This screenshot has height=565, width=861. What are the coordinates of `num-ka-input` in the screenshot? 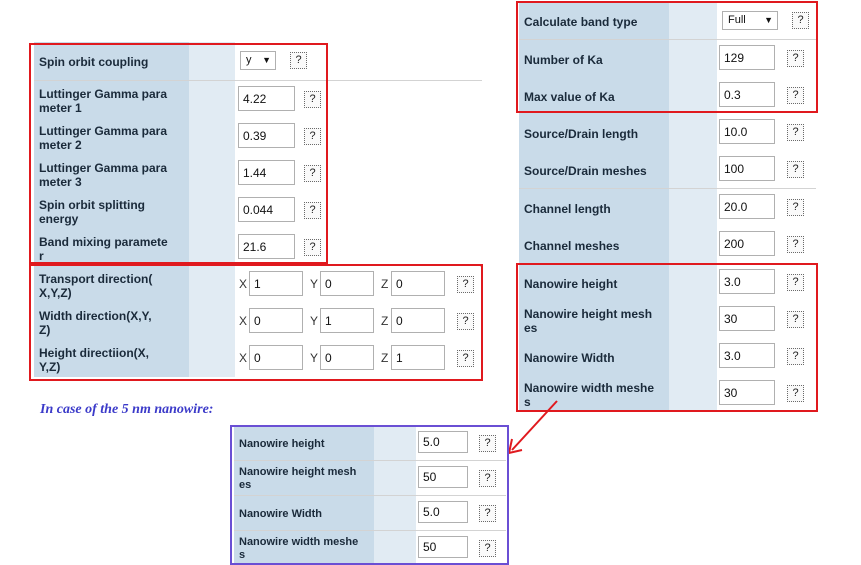 It's located at (747, 57).